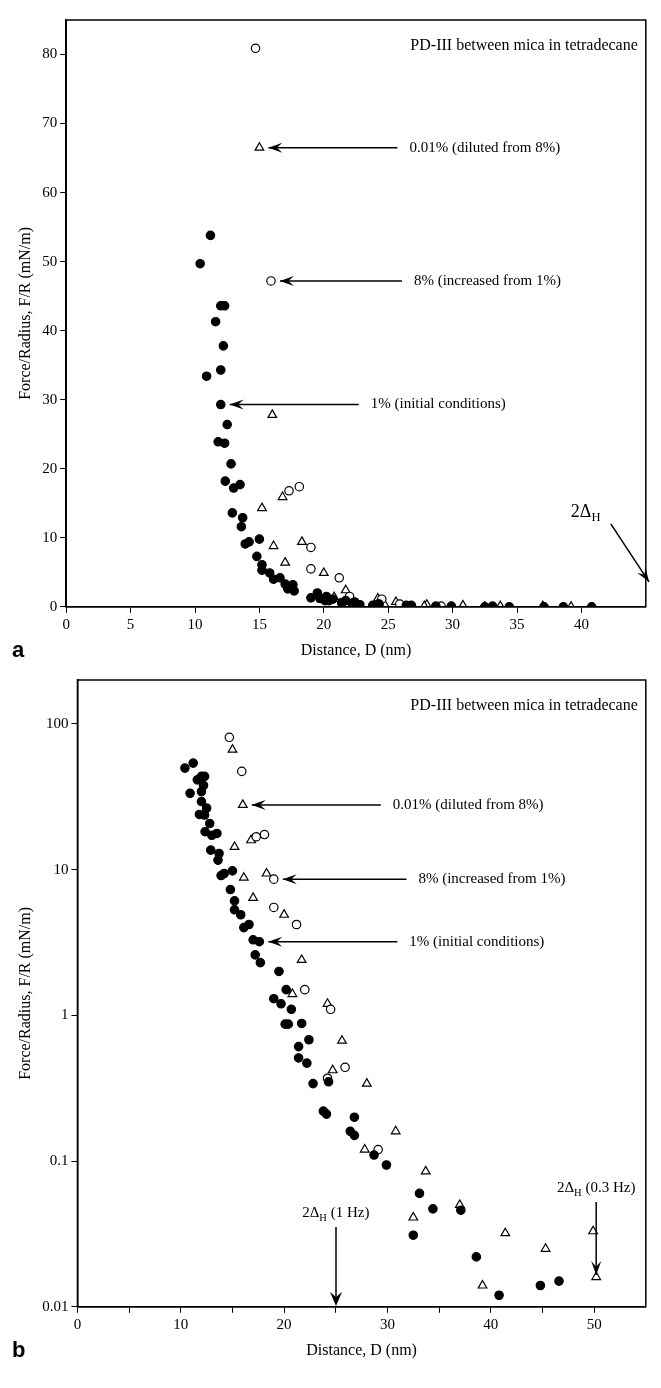 The image size is (661, 1388). What do you see at coordinates (259, 623) in the screenshot?
I see `x-tick-label: 15` at bounding box center [259, 623].